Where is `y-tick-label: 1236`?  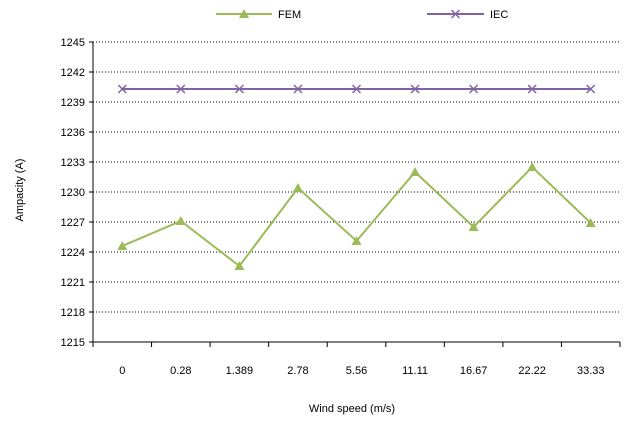
y-tick-label: 1236 is located at coordinates (73, 133).